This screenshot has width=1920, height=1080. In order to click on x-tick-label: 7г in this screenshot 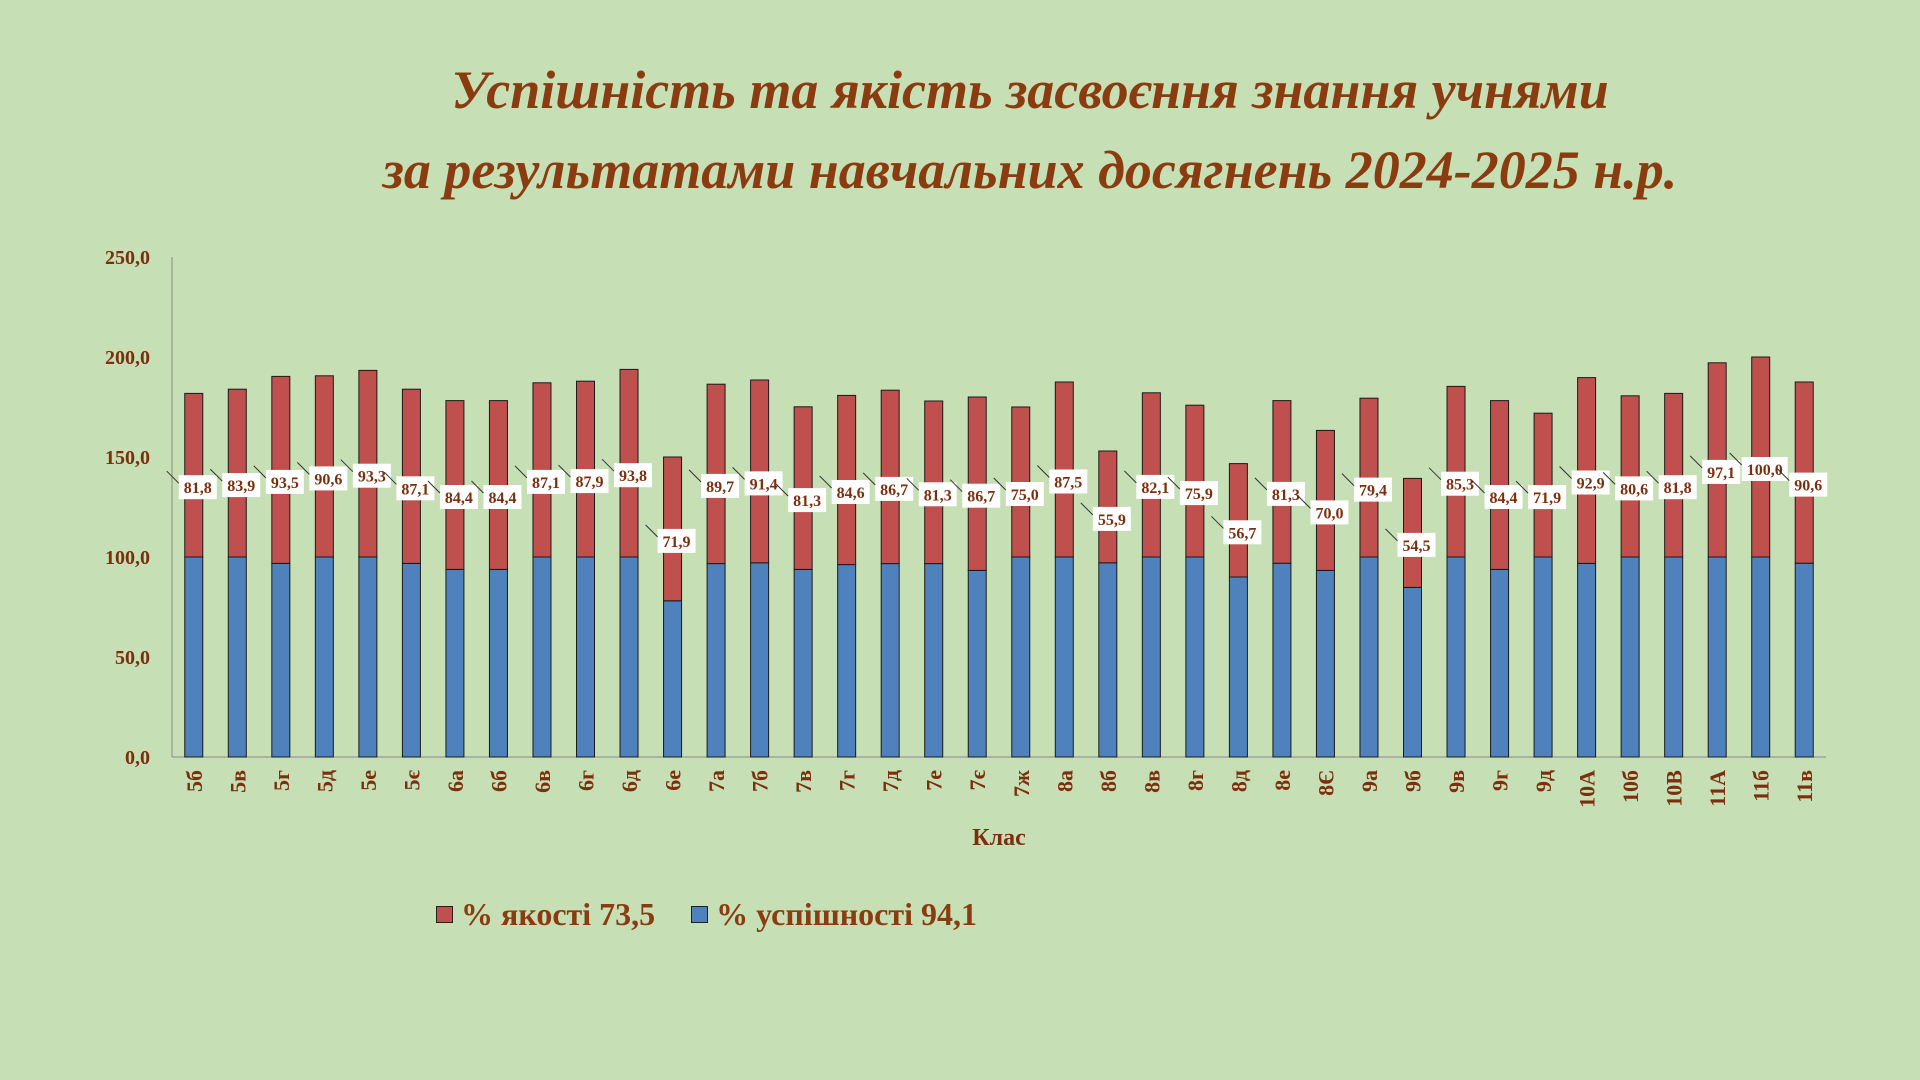, I will do `click(847, 780)`.